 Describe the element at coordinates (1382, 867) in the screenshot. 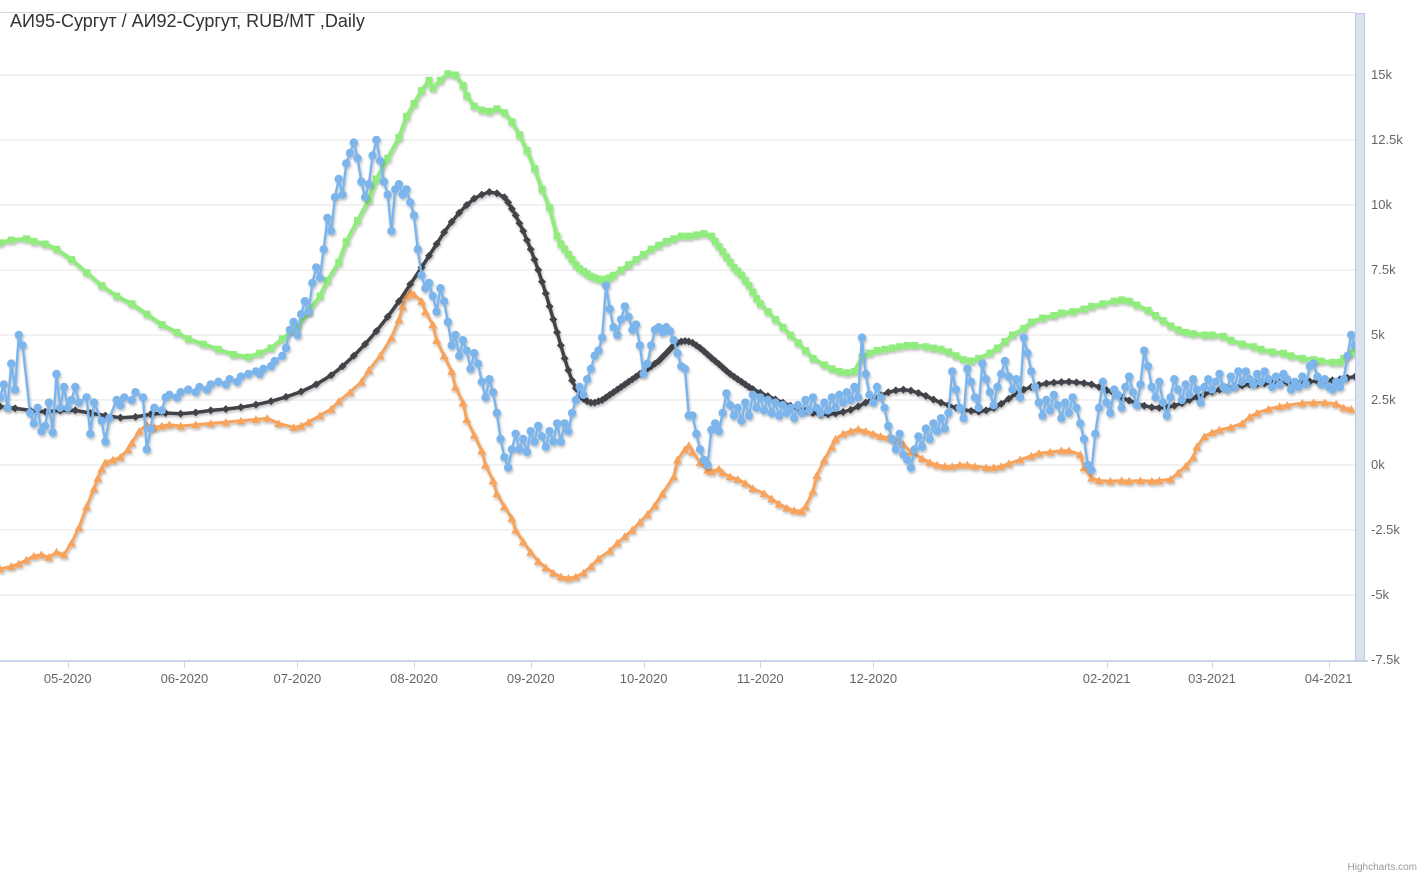

I see `highcharts-credits-link: Highcharts.com` at that location.